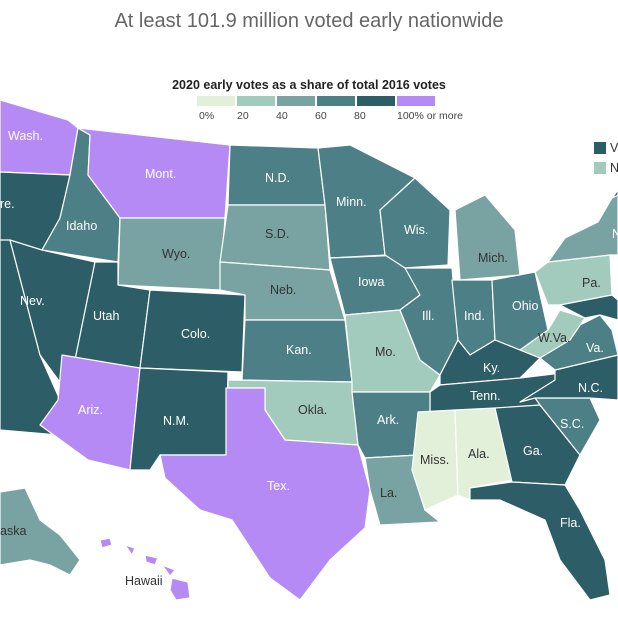 This screenshot has width=618, height=618. Describe the element at coordinates (13, 531) in the screenshot. I see `label-ak: aska` at that location.